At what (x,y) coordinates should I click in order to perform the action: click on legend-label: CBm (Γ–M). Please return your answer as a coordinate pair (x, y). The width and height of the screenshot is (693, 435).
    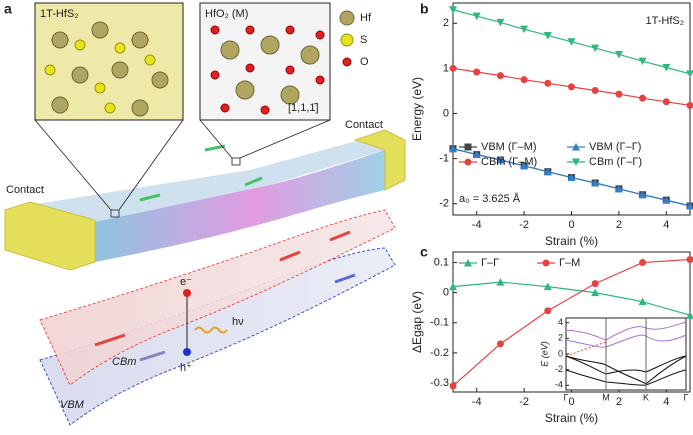
    Looking at the image, I should click on (509, 162).